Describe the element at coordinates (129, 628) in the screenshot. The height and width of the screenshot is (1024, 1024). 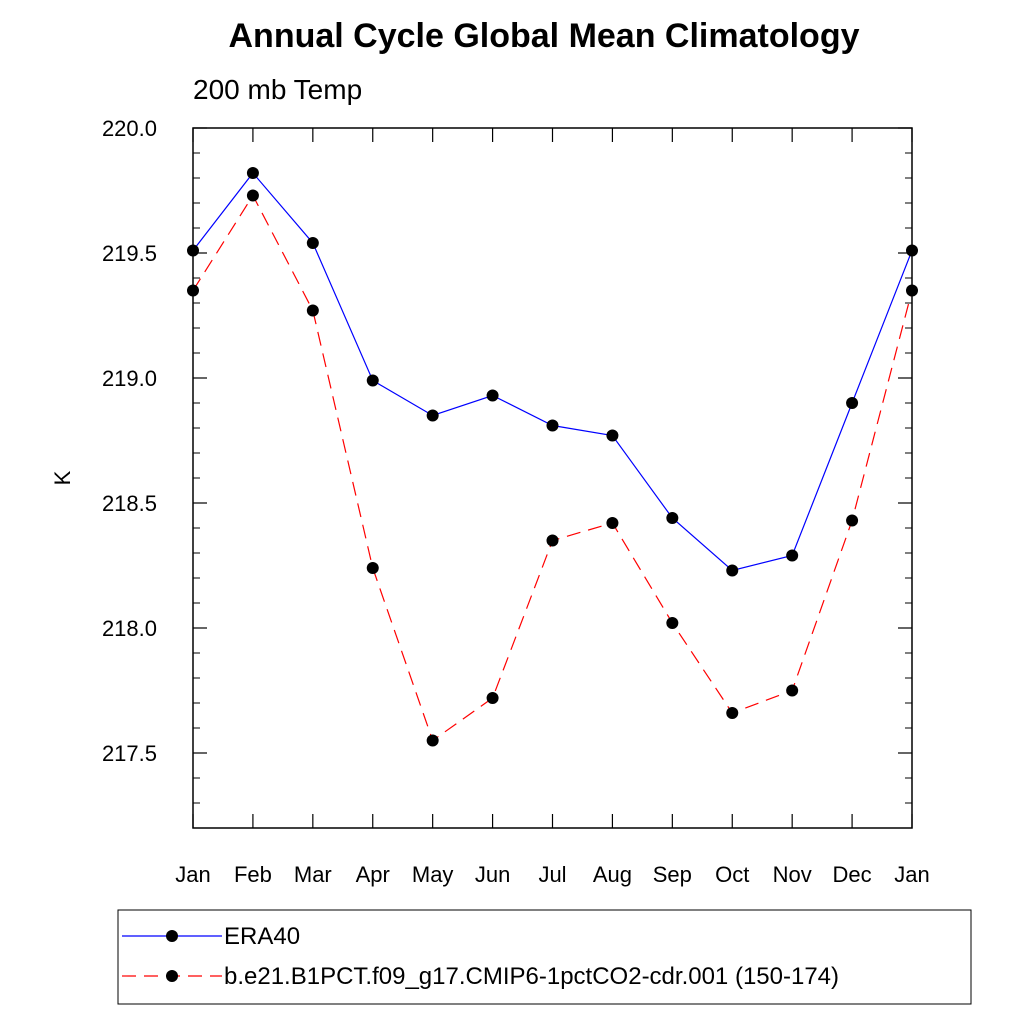
I see `y-tick-label: 218.0` at that location.